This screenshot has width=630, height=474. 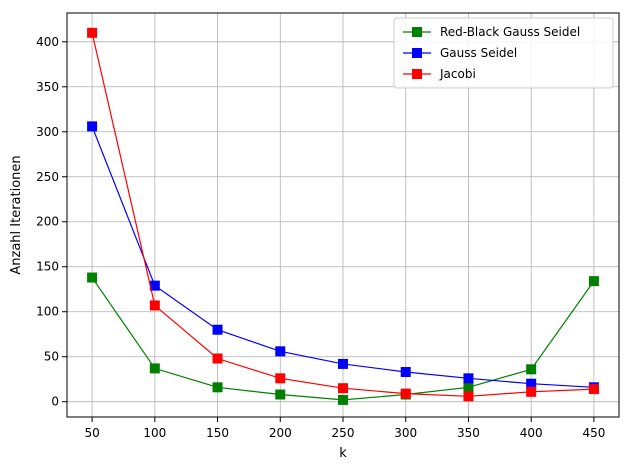 I want to click on x-tick-label: 250, so click(x=343, y=433).